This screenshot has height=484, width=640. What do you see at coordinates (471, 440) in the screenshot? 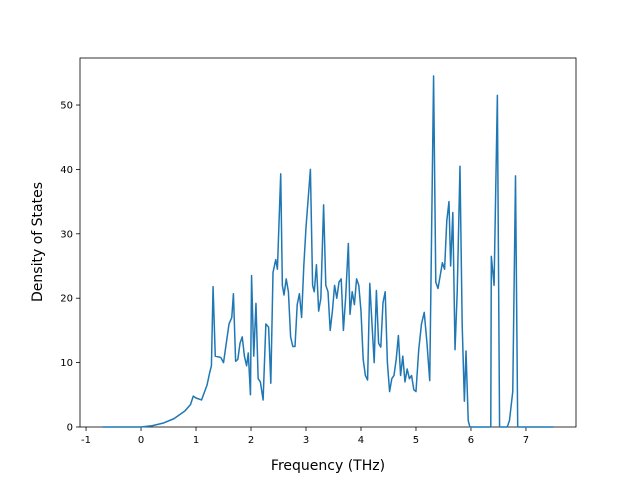
I see `x-tick-label: 6` at bounding box center [471, 440].